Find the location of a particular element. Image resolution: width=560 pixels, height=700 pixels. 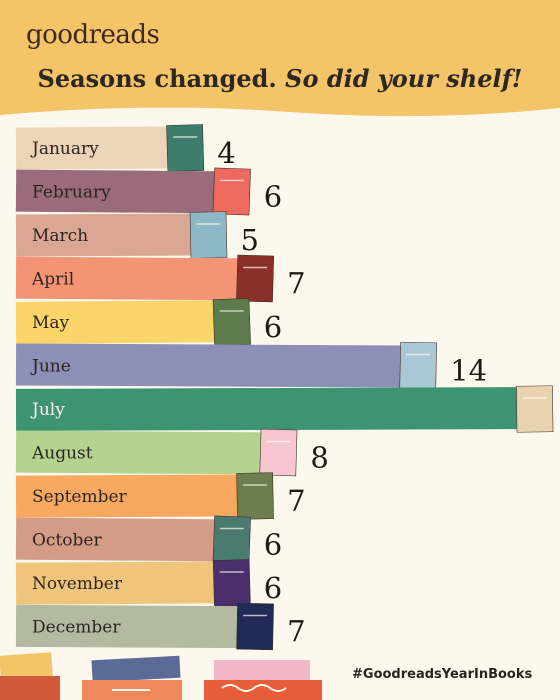

hashtag: #GoodreadsYearInBooks is located at coordinates (442, 674).